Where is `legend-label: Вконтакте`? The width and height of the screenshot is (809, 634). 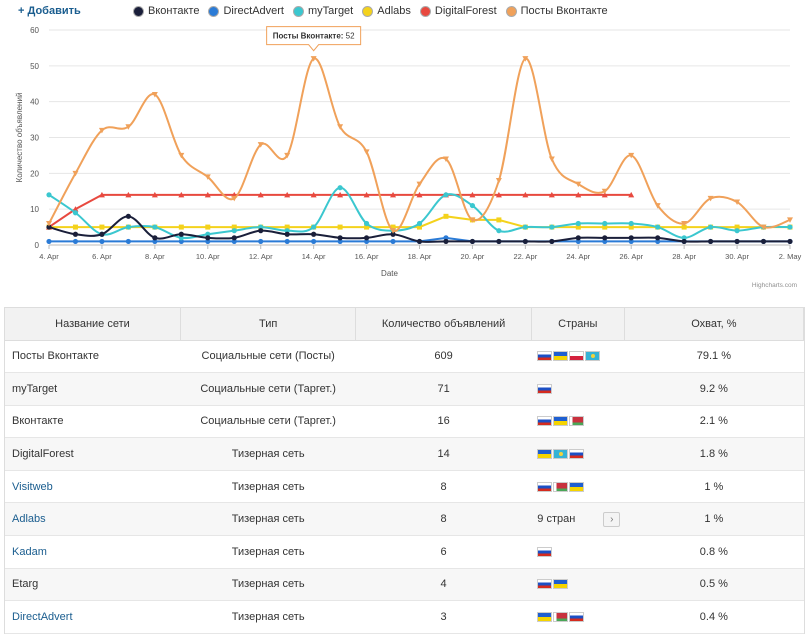 legend-label: Вконтакте is located at coordinates (174, 11).